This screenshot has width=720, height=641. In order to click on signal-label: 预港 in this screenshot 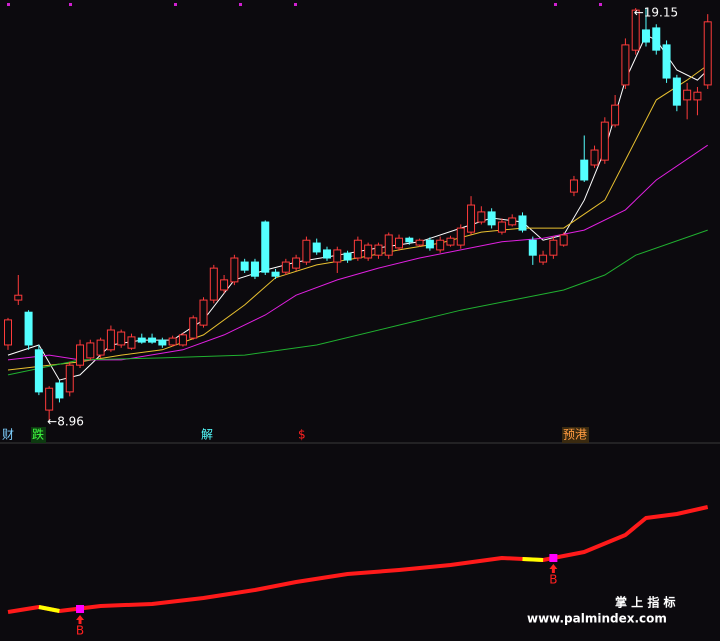, I will do `click(575, 435)`.